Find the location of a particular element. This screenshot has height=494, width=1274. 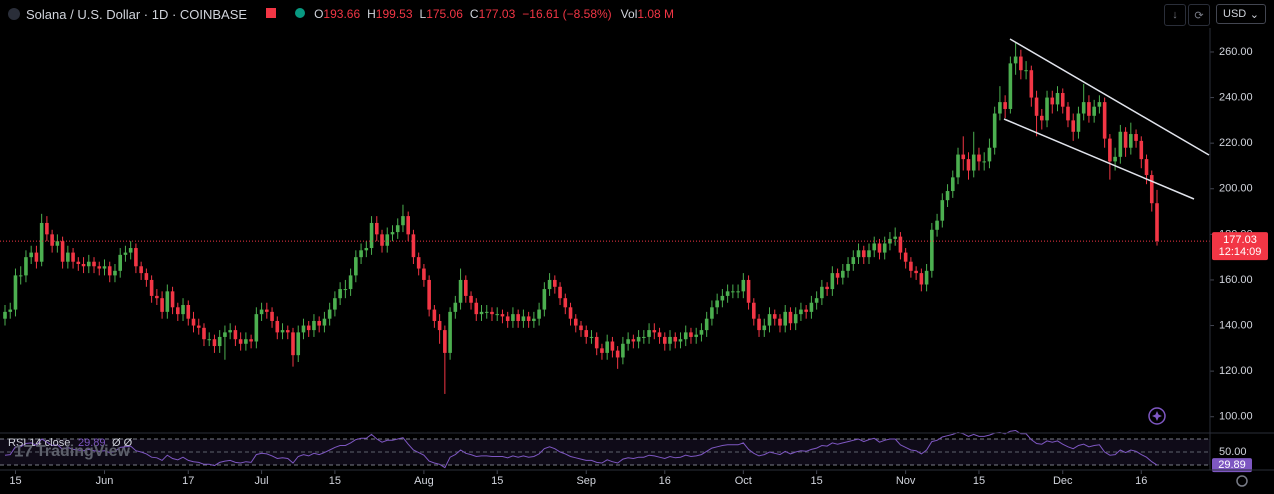

y-tick-label: 220.00 is located at coordinates (1236, 143).